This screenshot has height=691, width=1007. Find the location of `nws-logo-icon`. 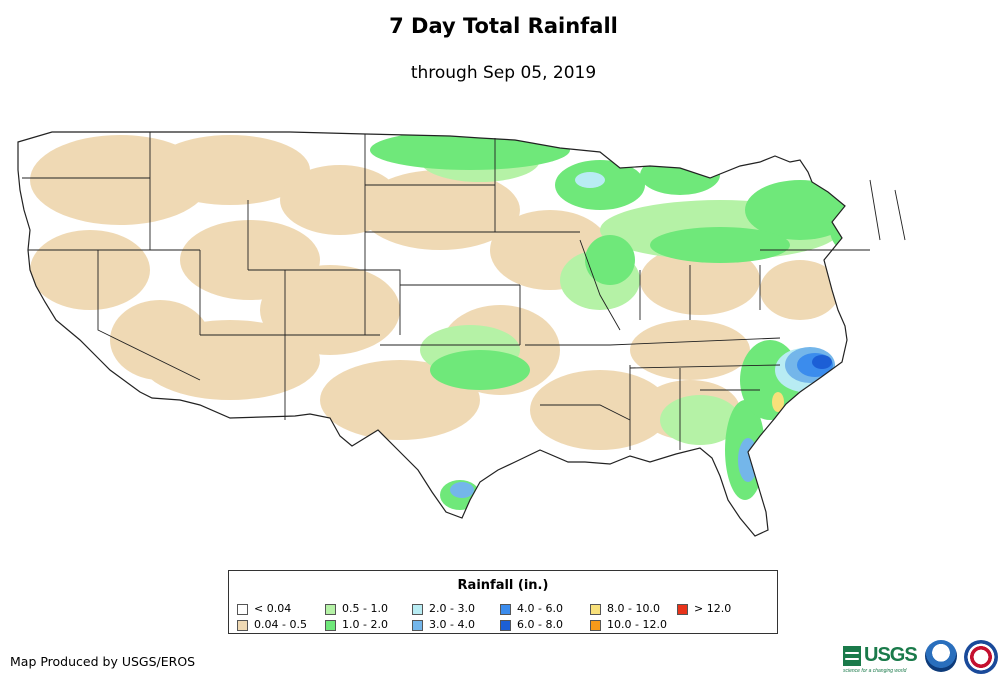

nws-logo-icon is located at coordinates (981, 657).